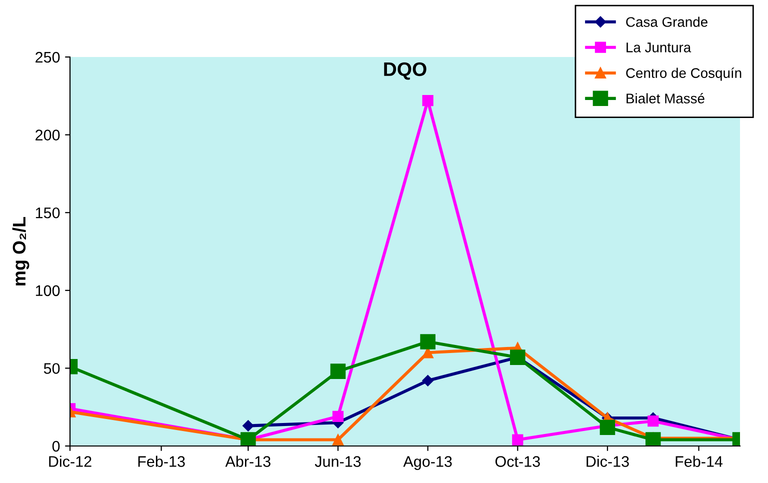  What do you see at coordinates (337, 461) in the screenshot?
I see `x-tick-label: Jun-13` at bounding box center [337, 461].